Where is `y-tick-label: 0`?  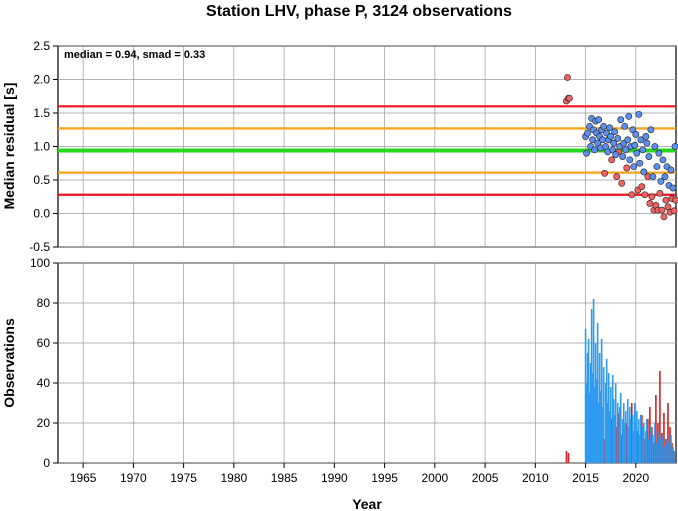
y-tick-label: 0 is located at coordinates (46, 463).